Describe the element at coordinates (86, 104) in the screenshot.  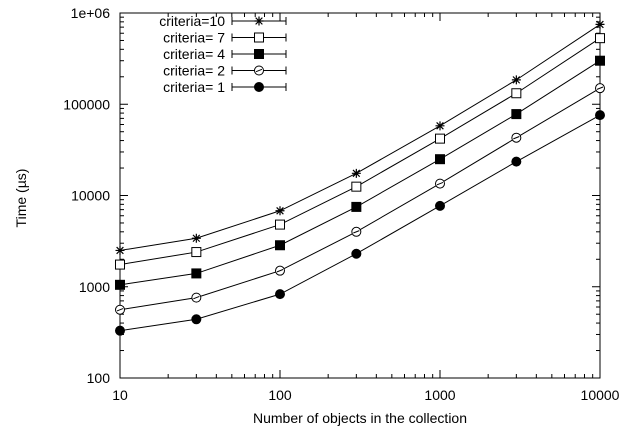
I see `y-tick-label: 100000` at that location.